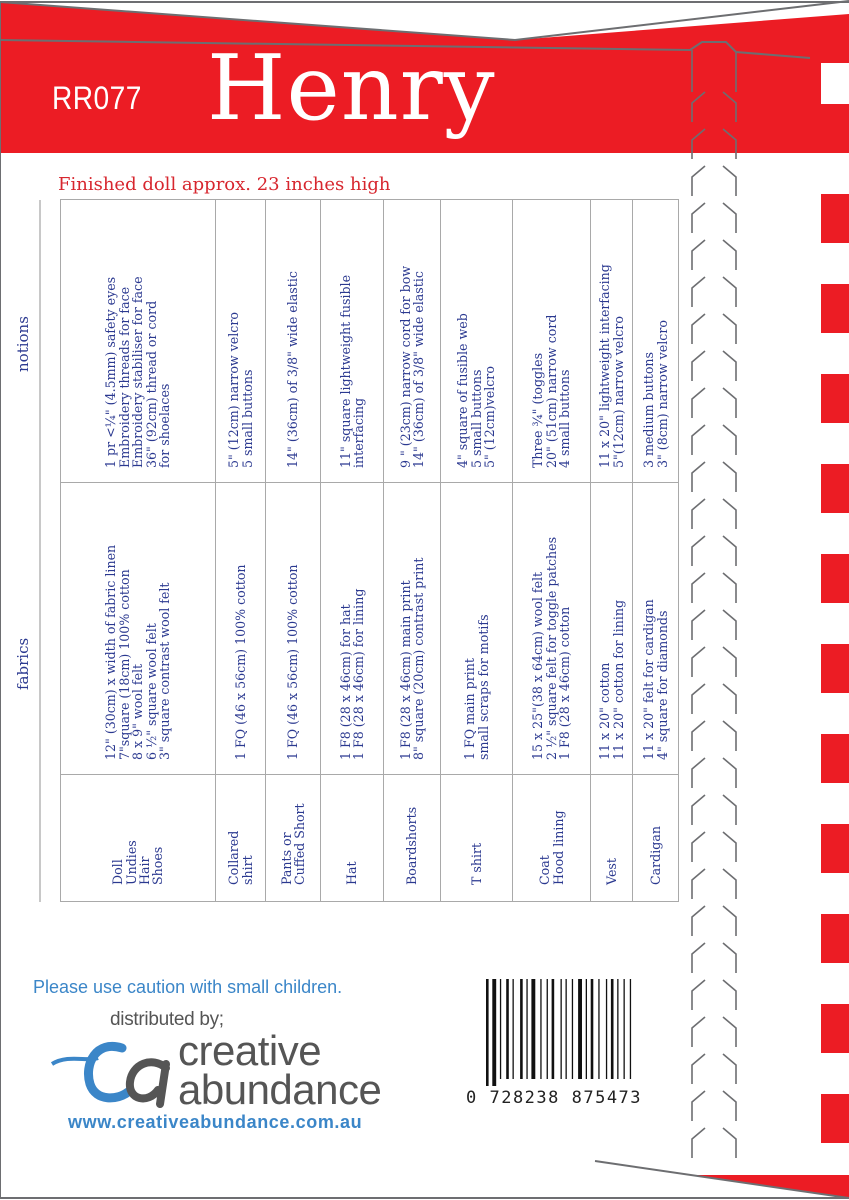 This screenshot has height=1200, width=849. Describe the element at coordinates (538, 665) in the screenshot. I see `fabrics-line: 15 x 25"(38 x 64cm) wool felt` at that location.